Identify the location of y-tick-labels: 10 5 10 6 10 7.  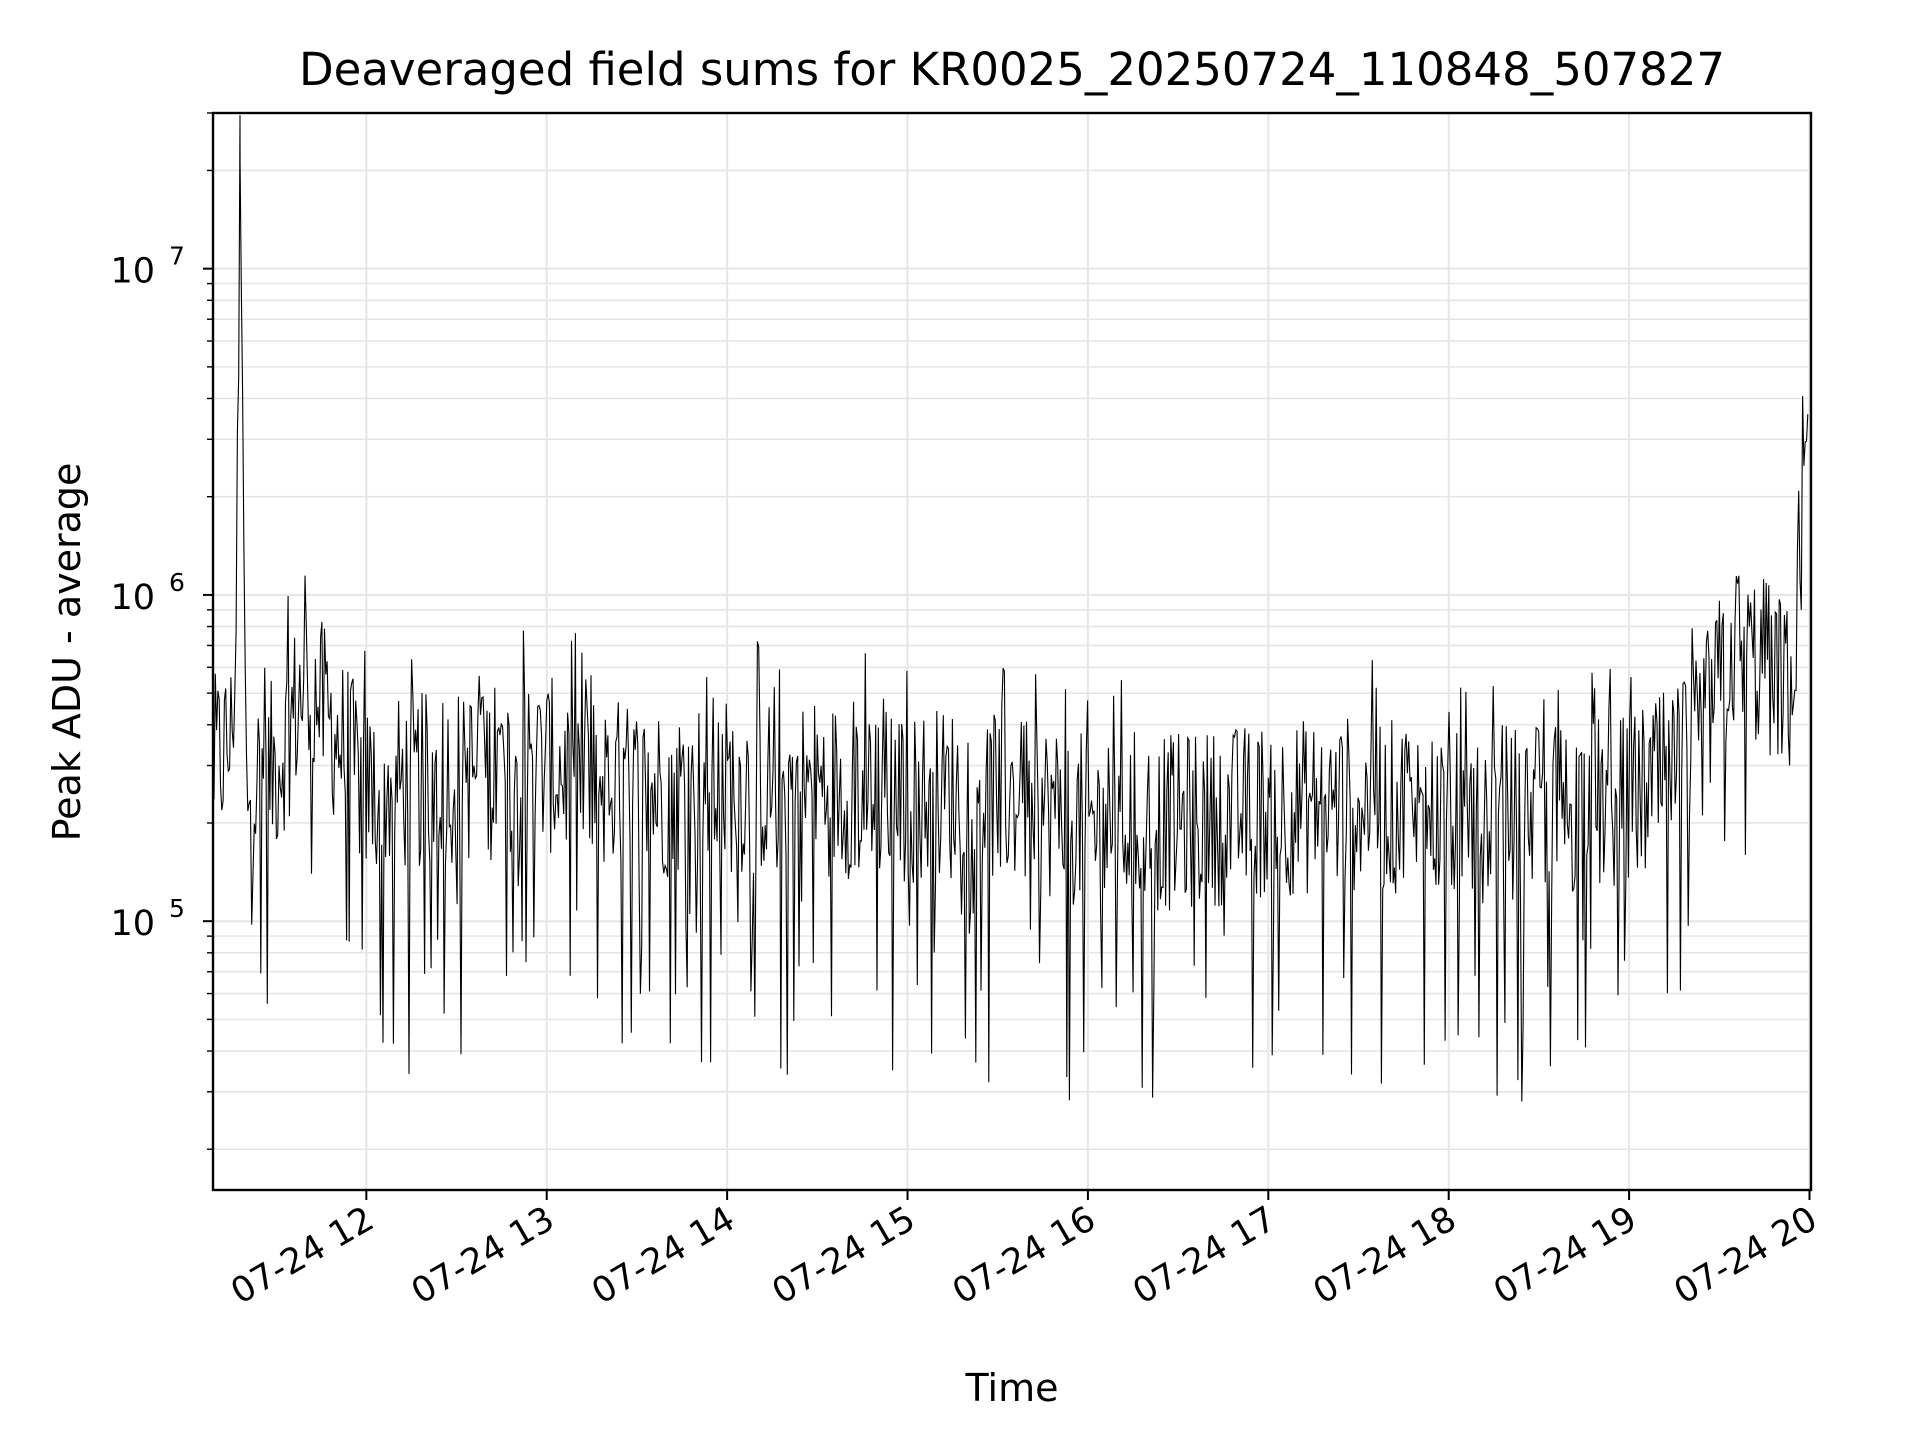
(147, 593).